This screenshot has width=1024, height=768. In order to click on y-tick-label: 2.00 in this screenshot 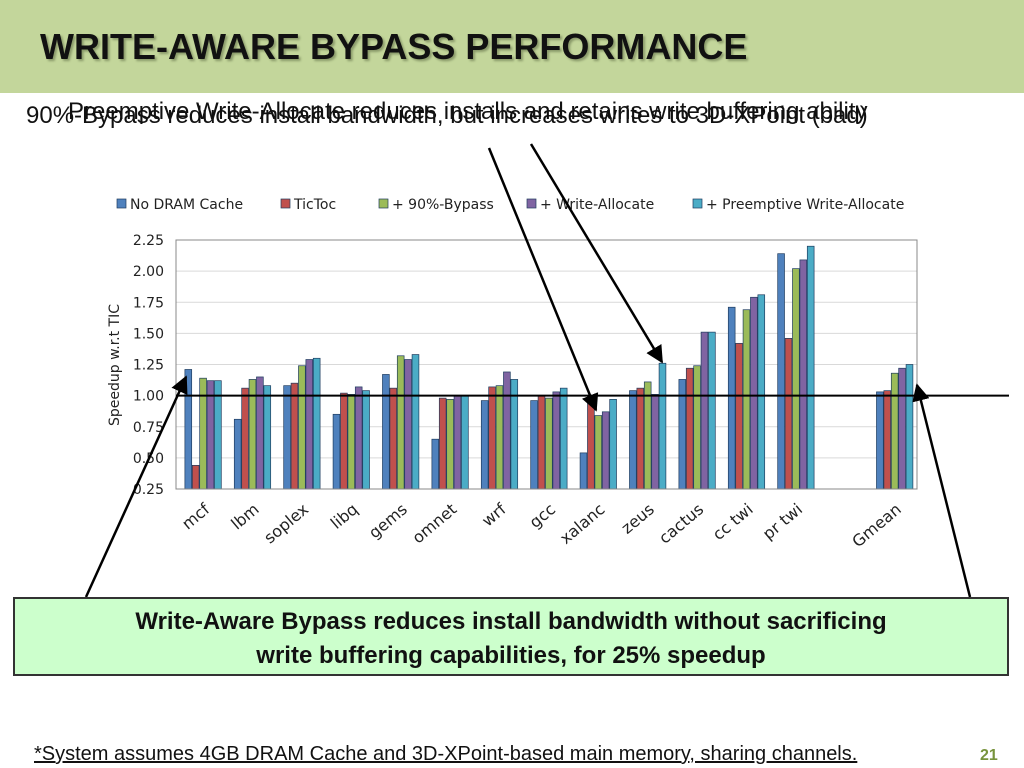, I will do `click(148, 272)`.